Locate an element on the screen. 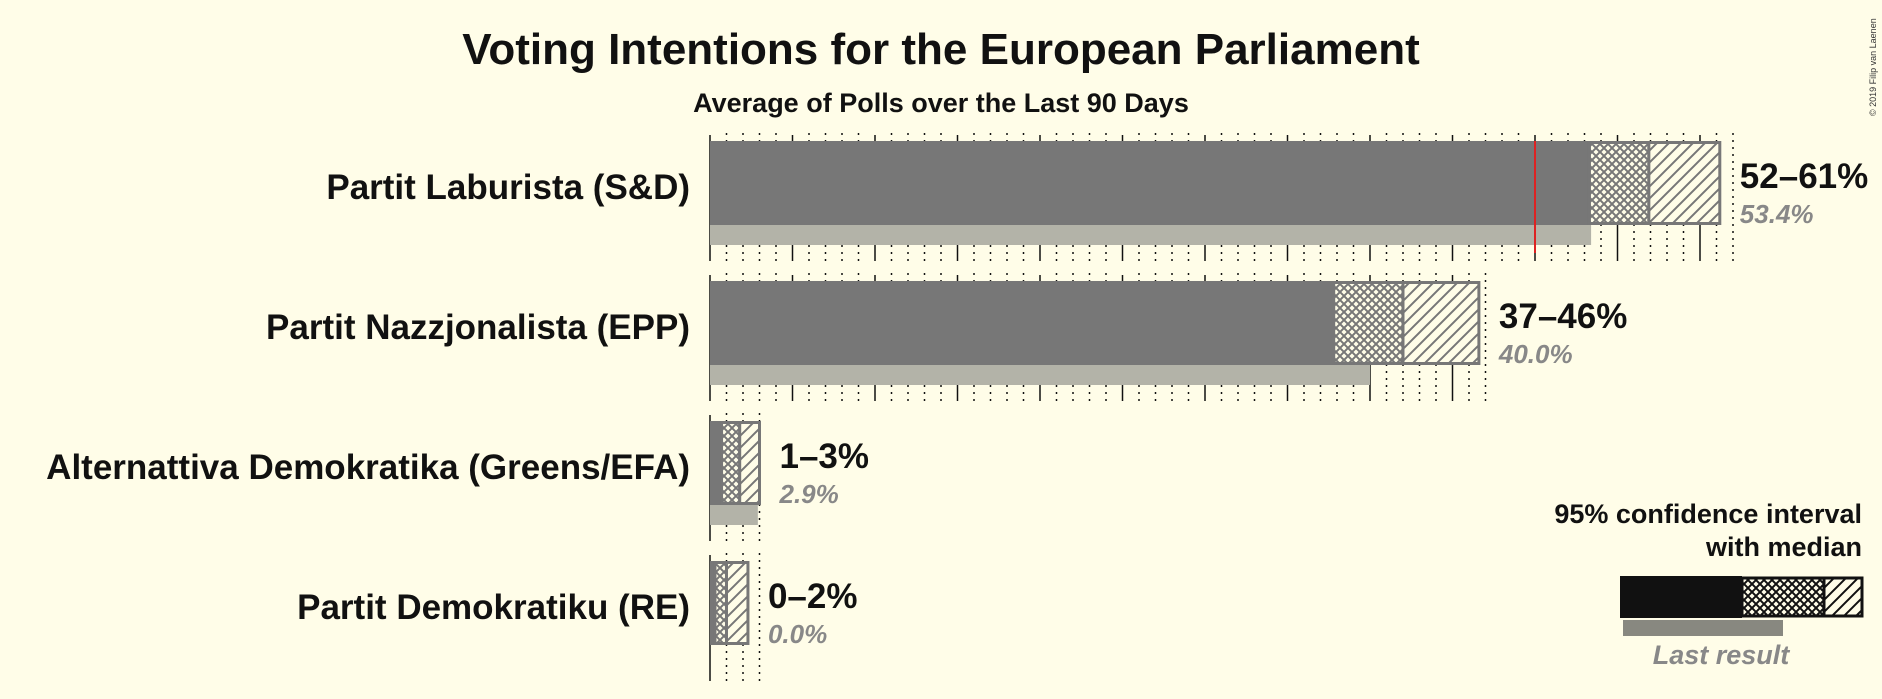  legend-ci95-box is located at coordinates (1843, 597).